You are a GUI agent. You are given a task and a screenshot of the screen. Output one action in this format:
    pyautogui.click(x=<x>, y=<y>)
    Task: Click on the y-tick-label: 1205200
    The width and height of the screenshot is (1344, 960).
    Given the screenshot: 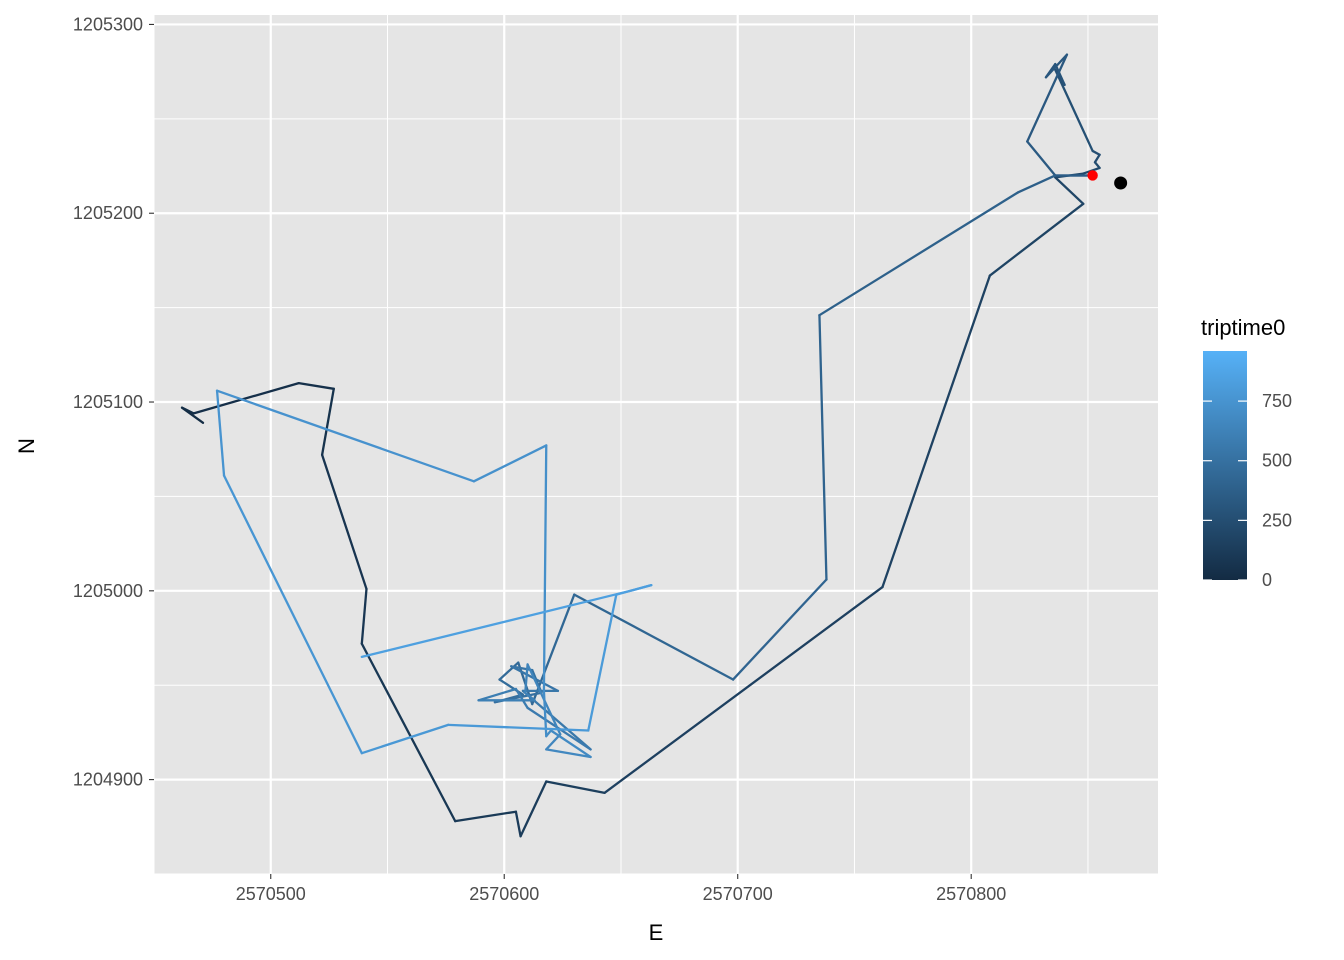 What is the action you would take?
    pyautogui.click(x=108, y=213)
    